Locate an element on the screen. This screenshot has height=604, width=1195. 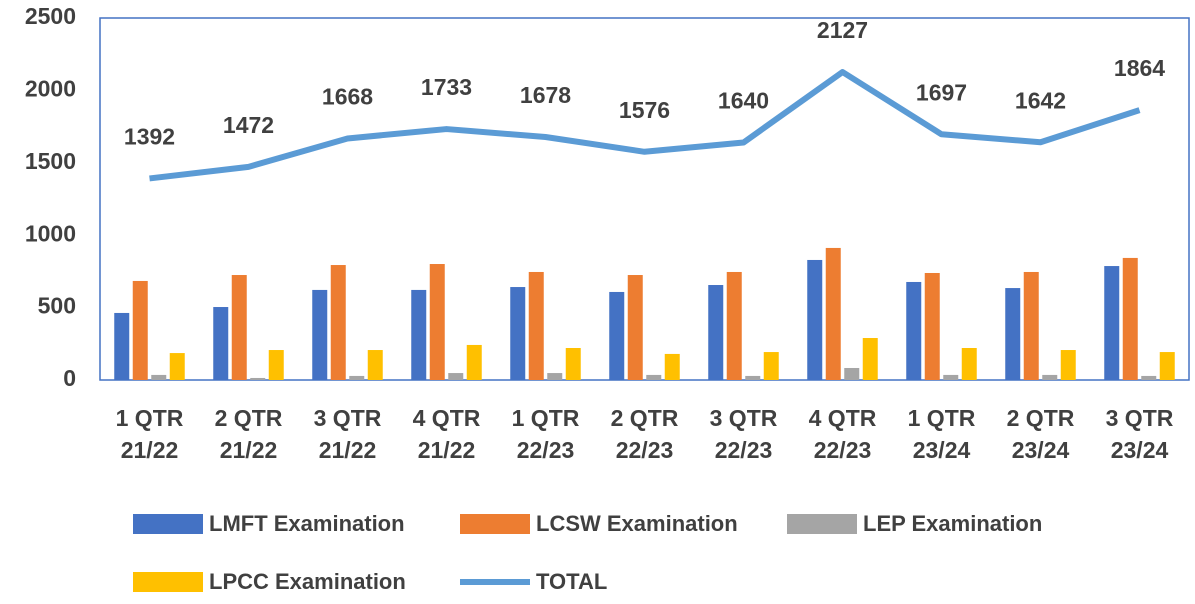
legend-label: LCSW Examination is located at coordinates (637, 523).